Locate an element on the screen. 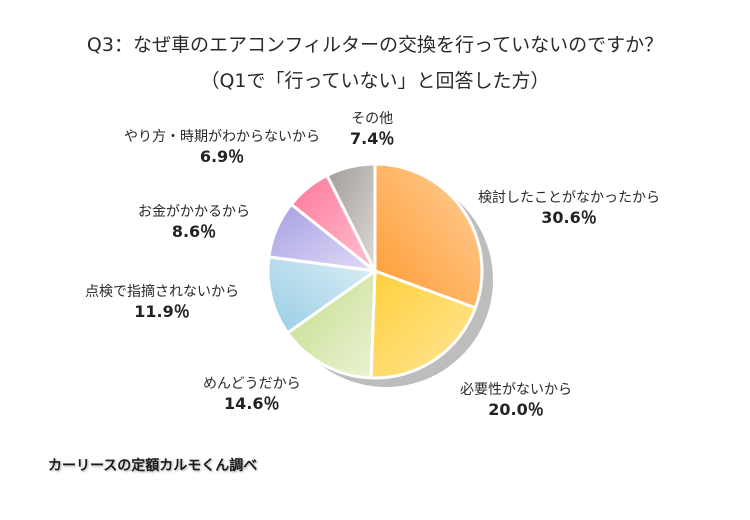 Image resolution: width=750 pixels, height=520 pixels. label-costs-money: お金がかかるから 8.6％ is located at coordinates (194, 222).